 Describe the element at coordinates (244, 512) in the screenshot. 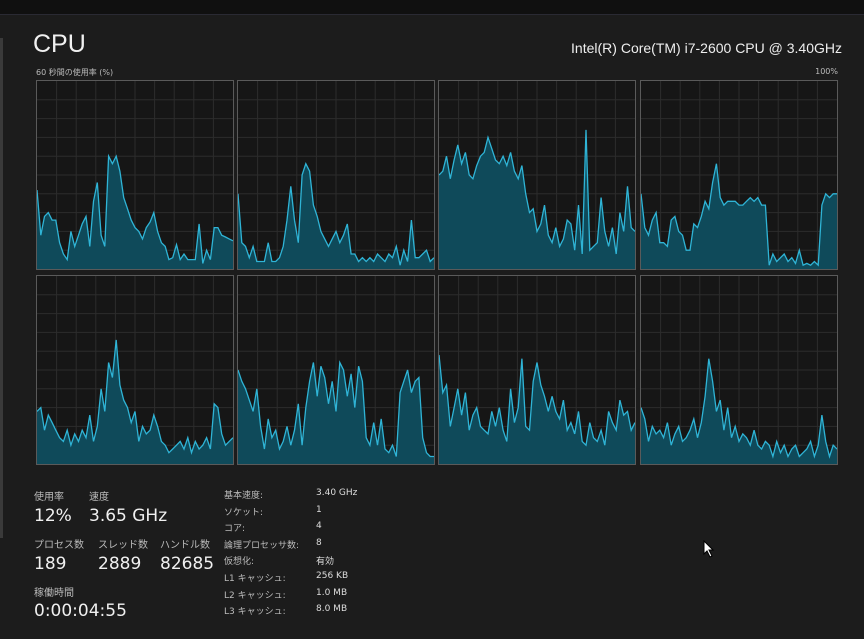

I see `spec-label: ソケット:` at that location.